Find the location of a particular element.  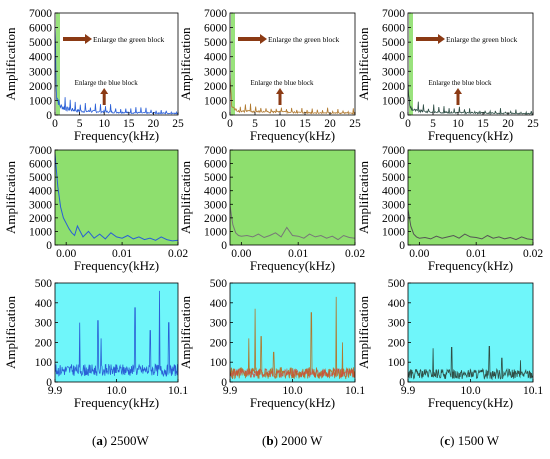

caption-c: (c) 1500 W is located at coordinates (470, 440).